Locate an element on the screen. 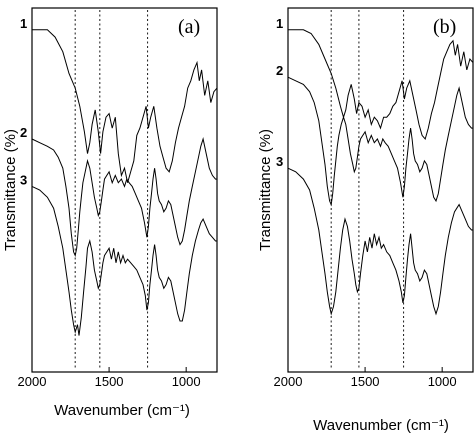  reference-lines-a is located at coordinates (111, 190).